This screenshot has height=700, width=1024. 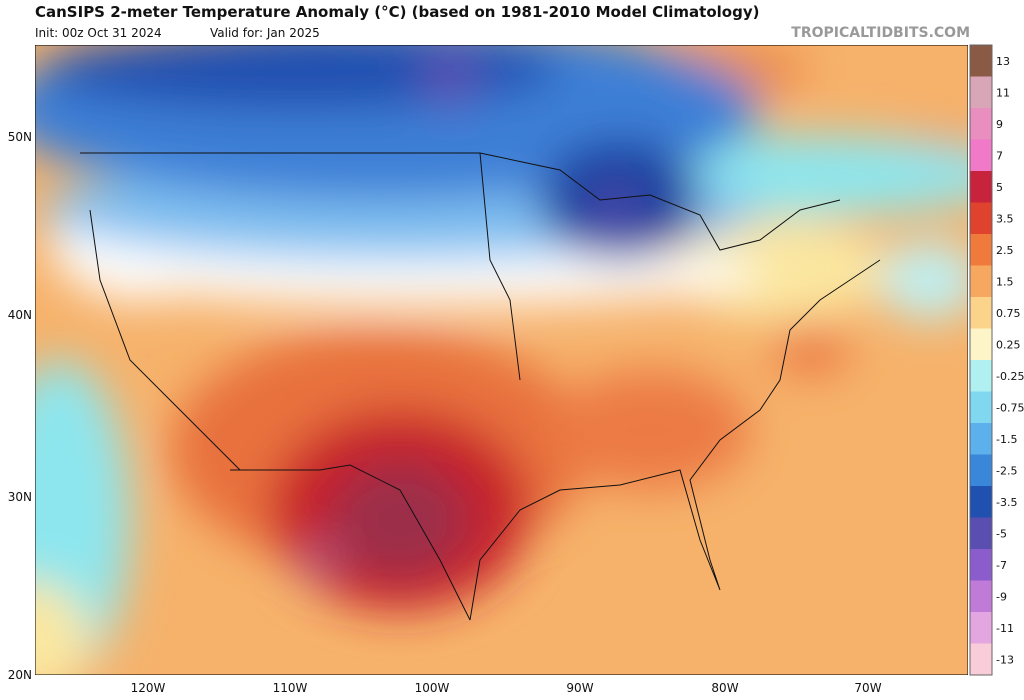 What do you see at coordinates (1001, 533) in the screenshot?
I see `colorbar-label: -5` at bounding box center [1001, 533].